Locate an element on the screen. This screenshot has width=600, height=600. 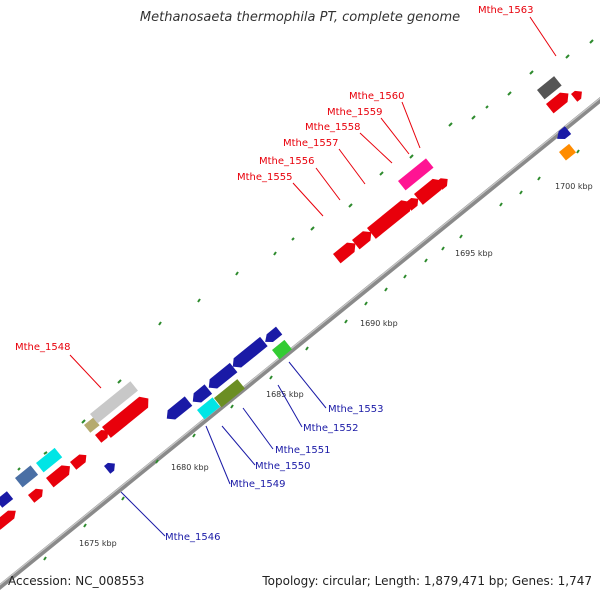
gene-label-mthe-1563: Mthe_1563 is located at coordinates (506, 10).